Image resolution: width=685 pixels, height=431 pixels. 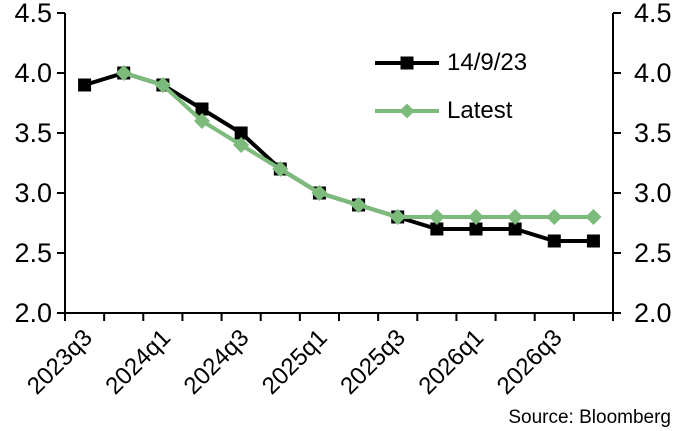 What do you see at coordinates (487, 62) in the screenshot?
I see `legend-label-14-9-23: 14/9/23` at bounding box center [487, 62].